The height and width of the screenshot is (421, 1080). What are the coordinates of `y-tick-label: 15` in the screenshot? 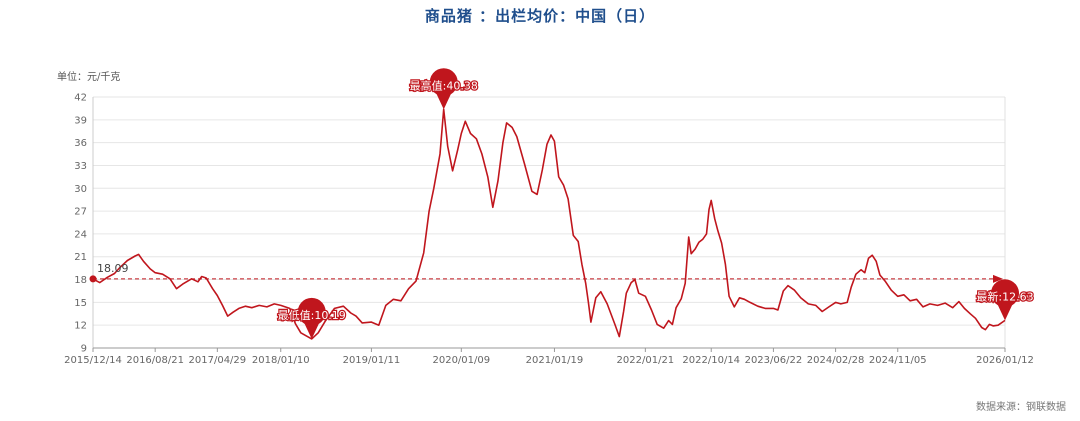 It's located at (80, 303).